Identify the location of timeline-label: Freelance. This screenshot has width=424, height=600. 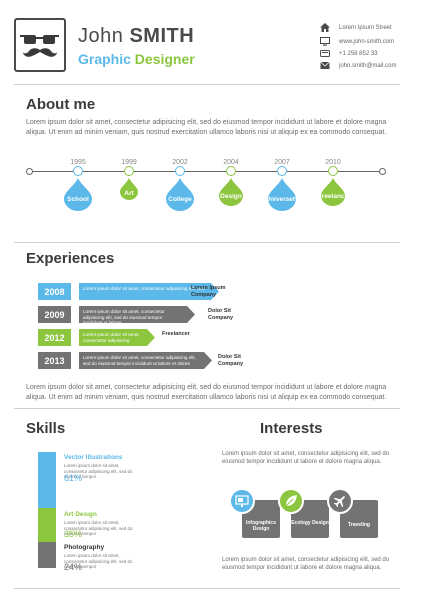
(333, 197).